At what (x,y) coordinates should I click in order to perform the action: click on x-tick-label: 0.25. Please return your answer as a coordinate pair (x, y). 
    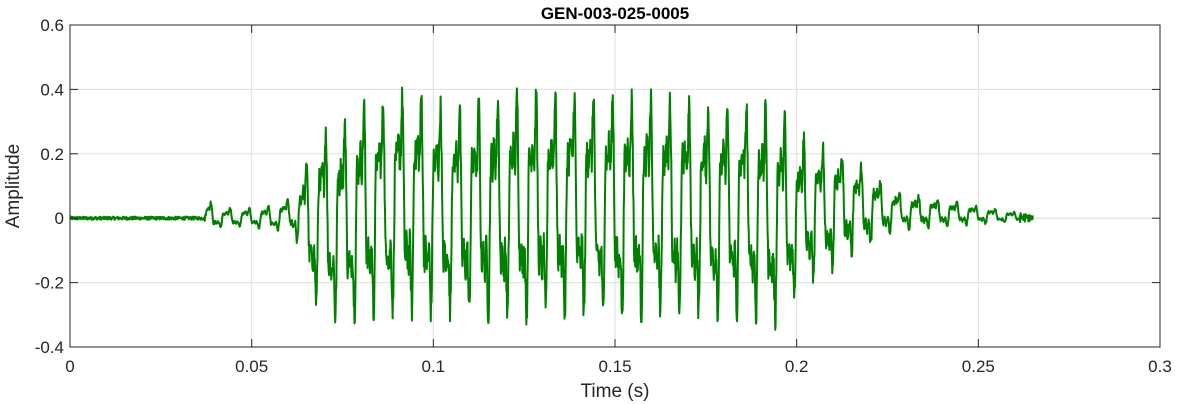
    Looking at the image, I should click on (978, 366).